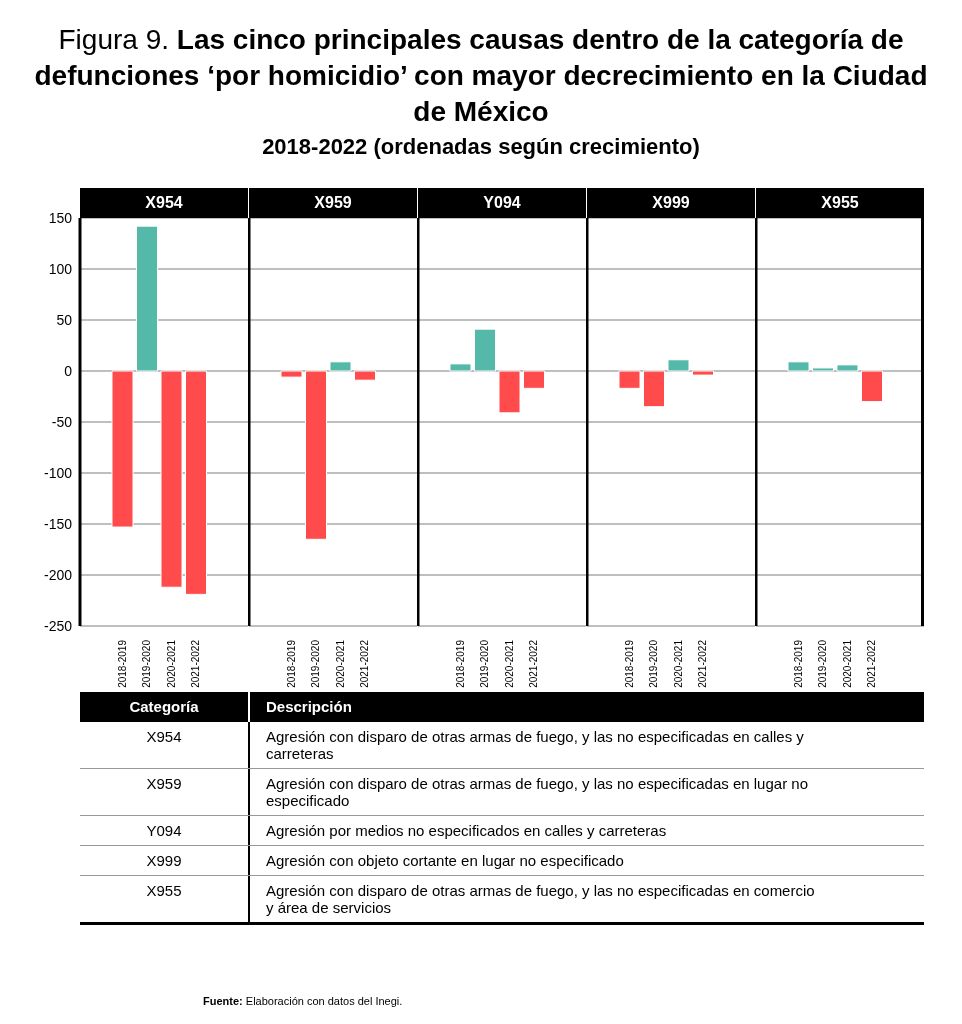  Describe the element at coordinates (164, 203) in the screenshot. I see `chart-title: X954` at that location.